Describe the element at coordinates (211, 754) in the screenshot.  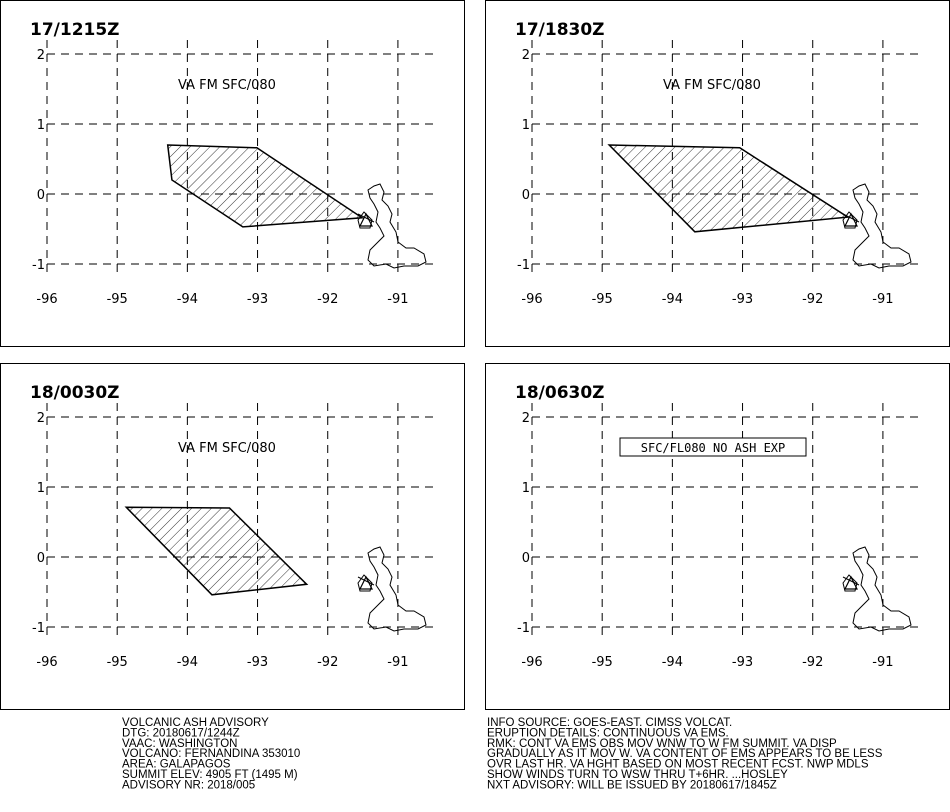
I see `footer-line: VOLCANO: FERNANDINA 353010` at that location.